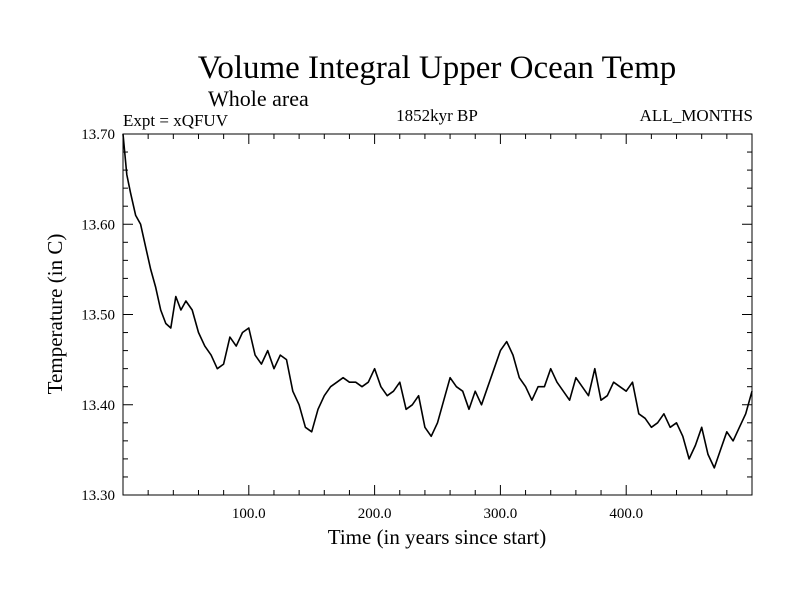  I want to click on x-tick-labels: 100.0 200.0 300.0 400.0, so click(437, 514).